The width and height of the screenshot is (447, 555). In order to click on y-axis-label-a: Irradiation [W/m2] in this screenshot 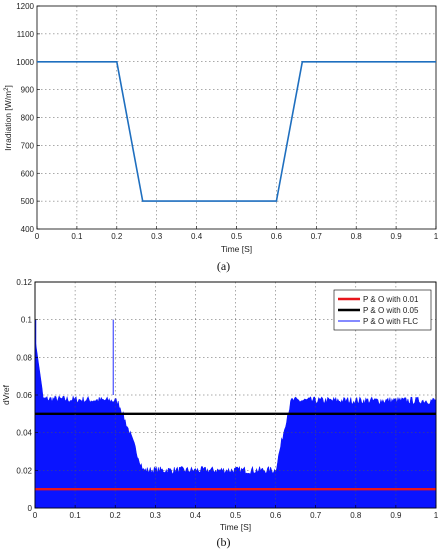, I will do `click(8, 118)`.